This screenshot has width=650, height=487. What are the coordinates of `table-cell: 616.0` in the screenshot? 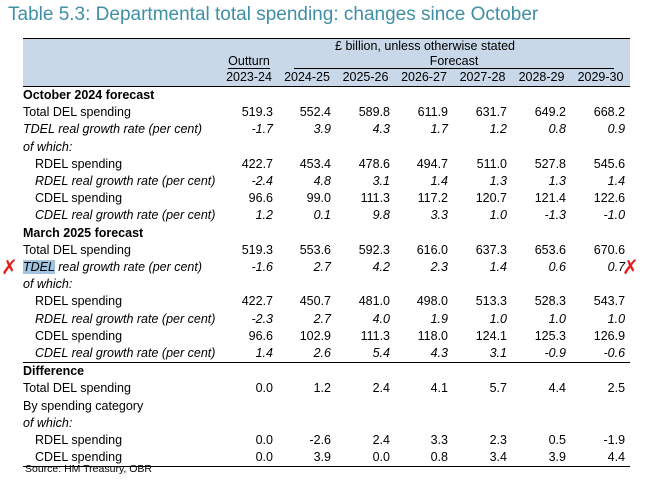 It's located at (432, 249).